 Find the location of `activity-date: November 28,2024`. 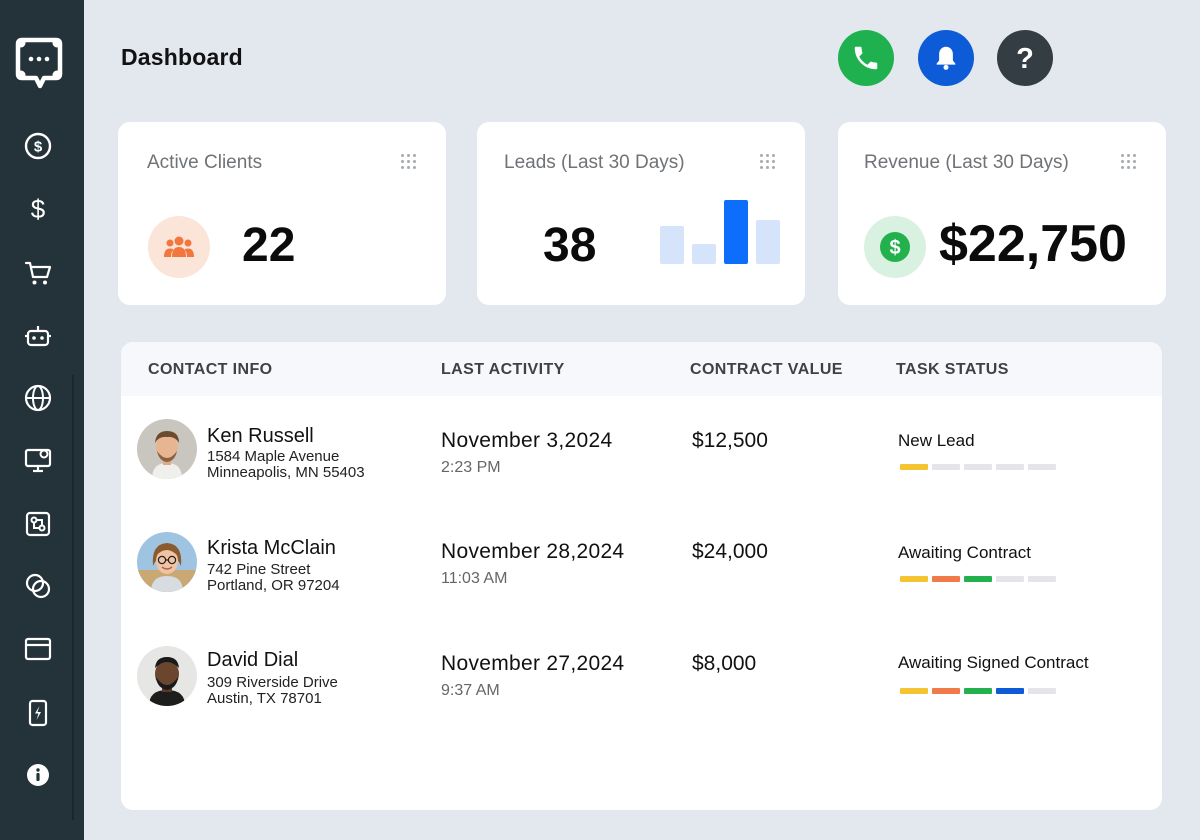

activity-date: November 28,2024 is located at coordinates (533, 551).